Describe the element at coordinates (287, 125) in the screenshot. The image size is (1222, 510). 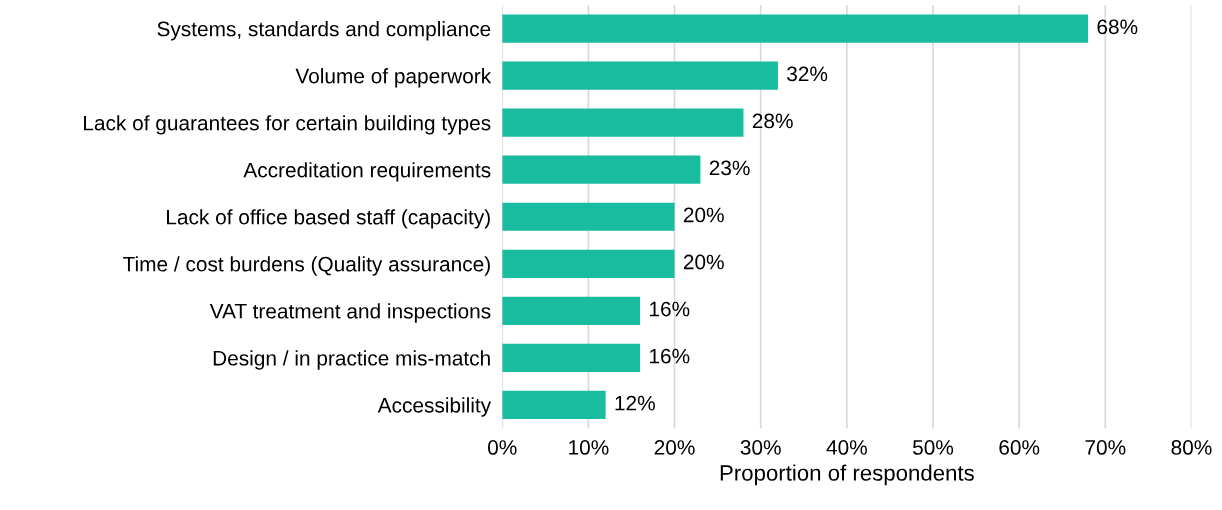
I see `y-tick-label: Lack of guarantees for certain building types` at that location.